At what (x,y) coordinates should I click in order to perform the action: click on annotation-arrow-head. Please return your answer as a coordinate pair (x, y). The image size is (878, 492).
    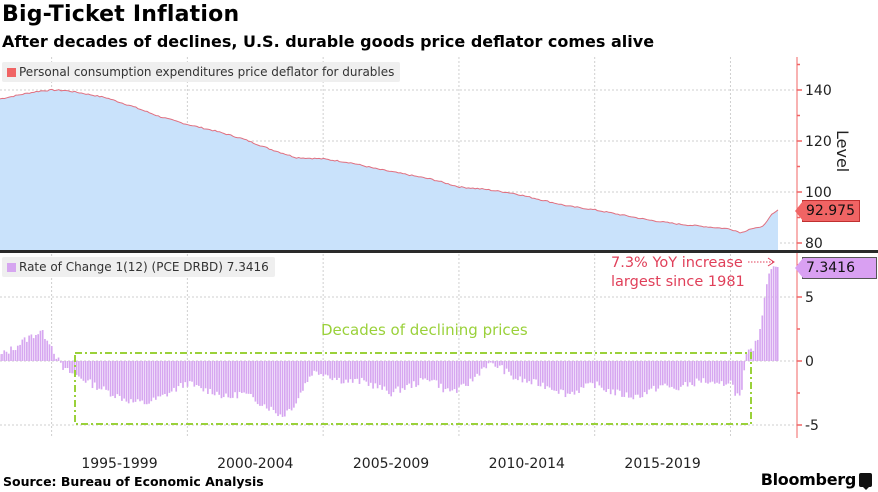
    Looking at the image, I should click on (771, 262).